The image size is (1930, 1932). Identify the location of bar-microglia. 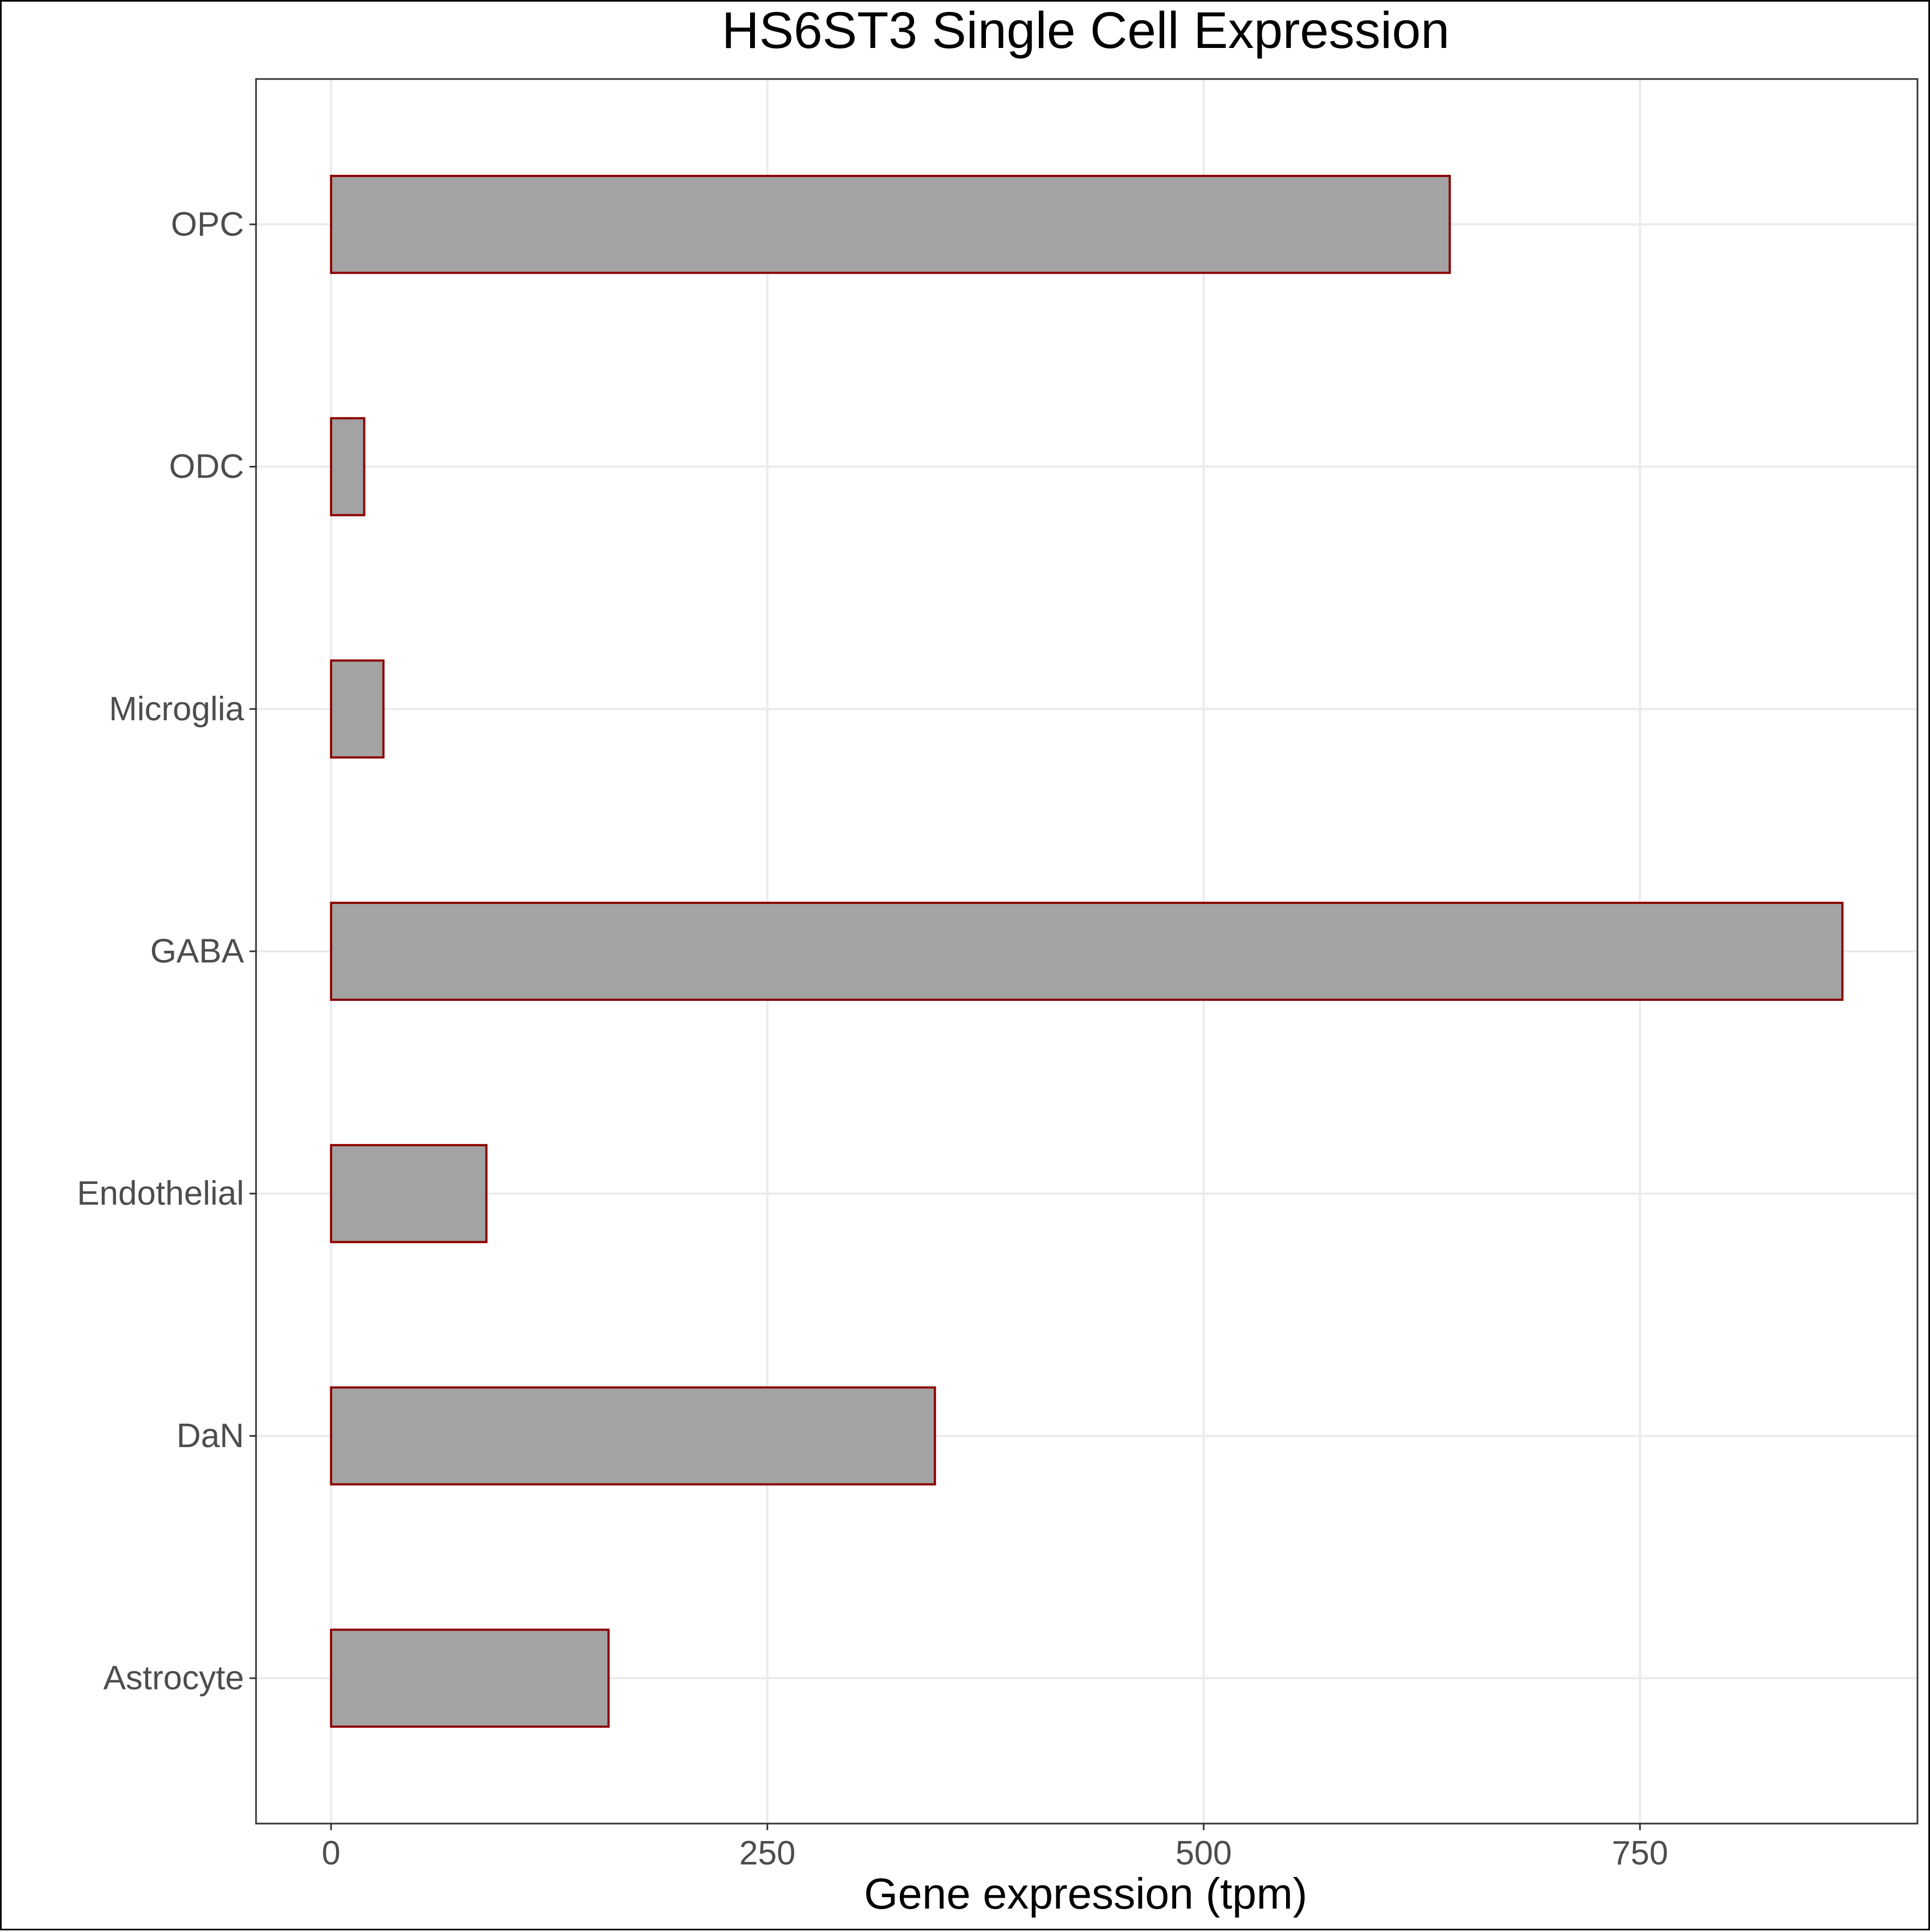
(357, 709).